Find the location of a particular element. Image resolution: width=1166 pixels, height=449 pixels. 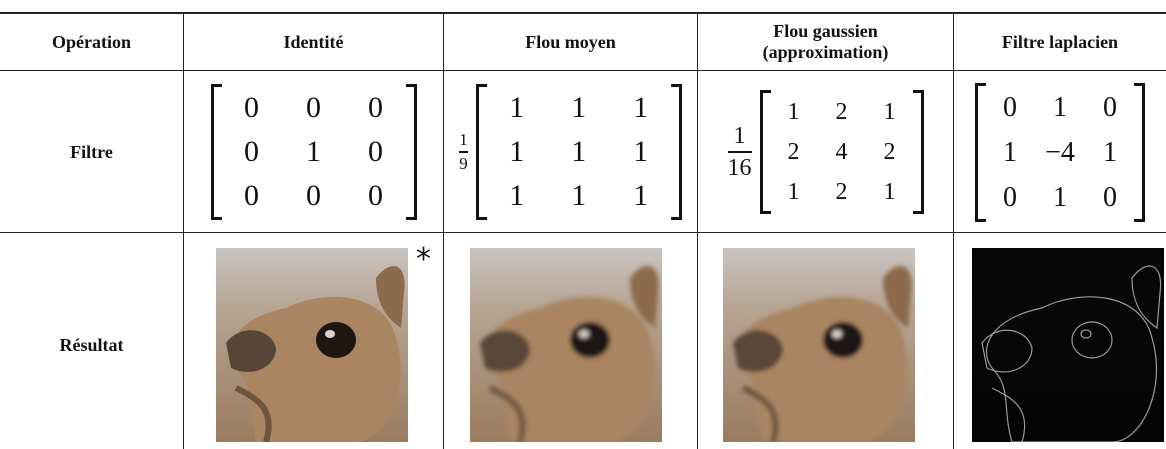

row-rule is located at coordinates (583, 232).